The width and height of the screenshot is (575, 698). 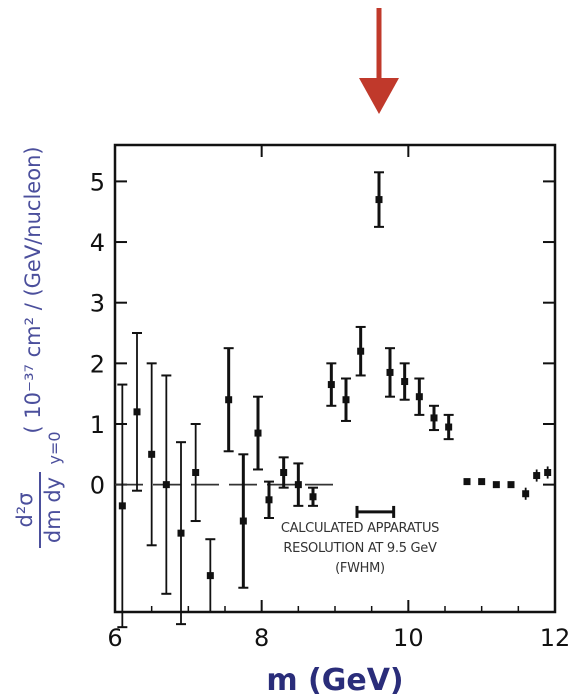 I want to click on y-axis-label-units: ( 10⁻³⁷ cm² / (GeV/nucleon), so click(x=33, y=289).